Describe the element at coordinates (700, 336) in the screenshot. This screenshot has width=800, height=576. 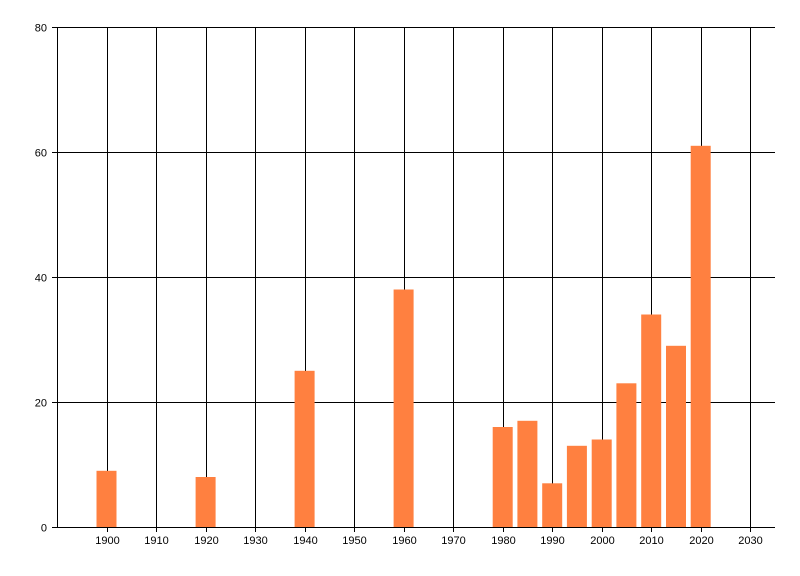
I see `bar-2020` at that location.